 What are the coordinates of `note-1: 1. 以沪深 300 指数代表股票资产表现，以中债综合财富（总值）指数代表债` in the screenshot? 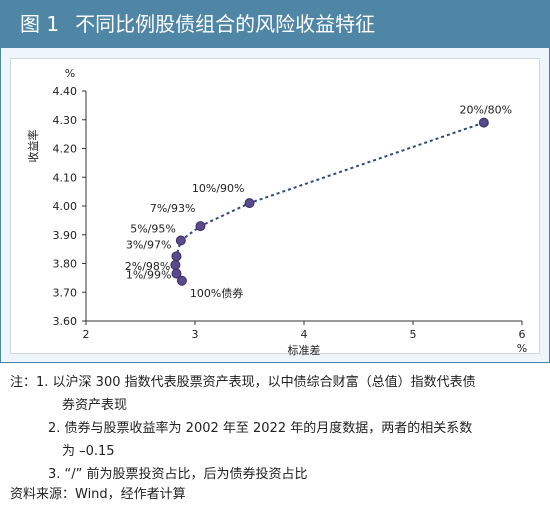 It's located at (256, 382).